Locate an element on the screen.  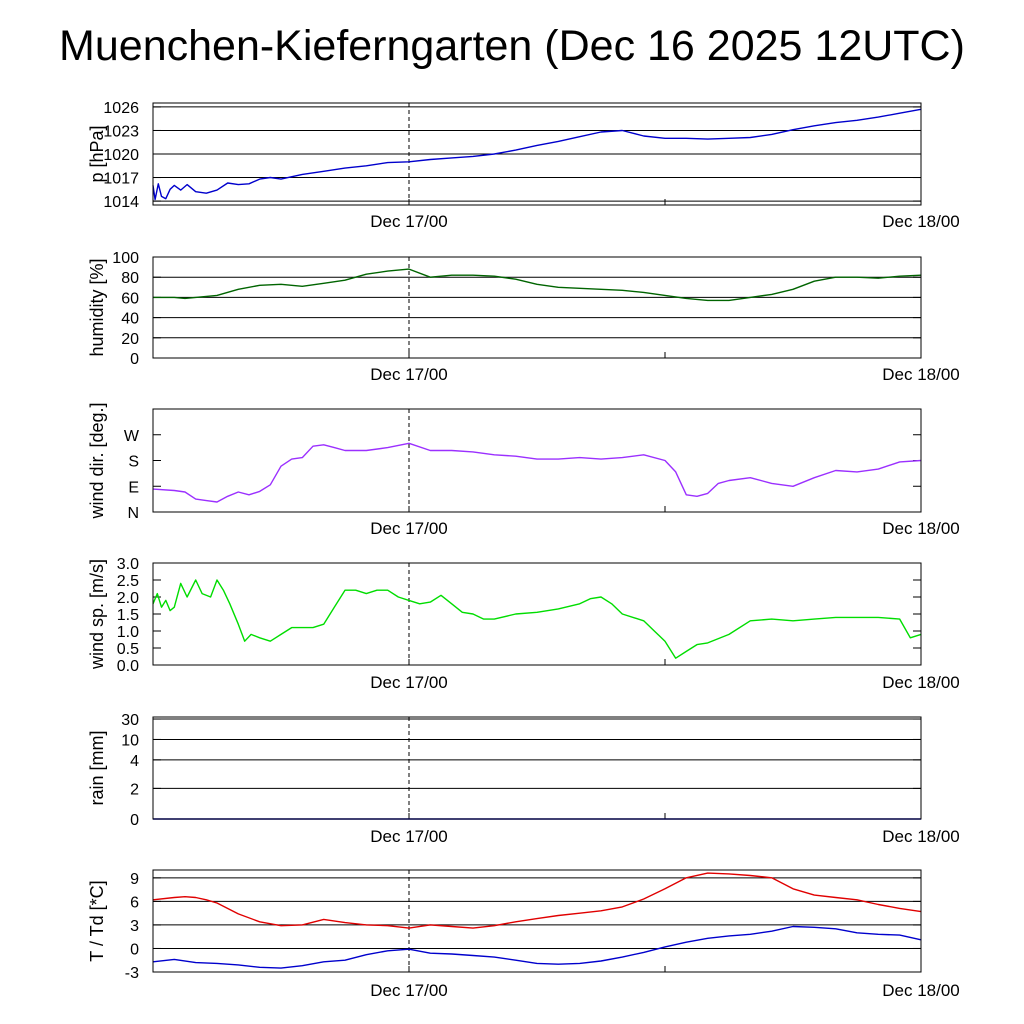
panel-rain: 0 2 4 10 30 rain [mm] Dec 17/00 Dec 18/00 is located at coordinates (523, 779).